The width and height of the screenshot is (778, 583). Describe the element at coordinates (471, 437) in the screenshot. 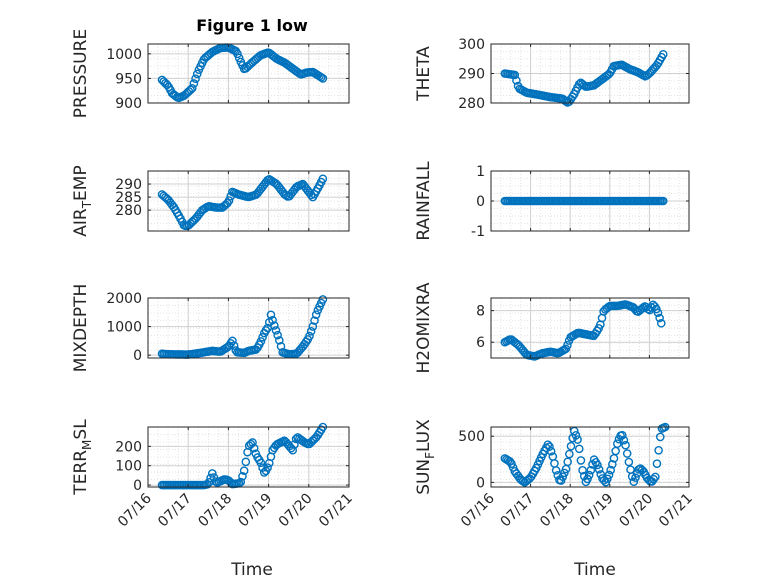

I see `y-tick-label: 500` at that location.